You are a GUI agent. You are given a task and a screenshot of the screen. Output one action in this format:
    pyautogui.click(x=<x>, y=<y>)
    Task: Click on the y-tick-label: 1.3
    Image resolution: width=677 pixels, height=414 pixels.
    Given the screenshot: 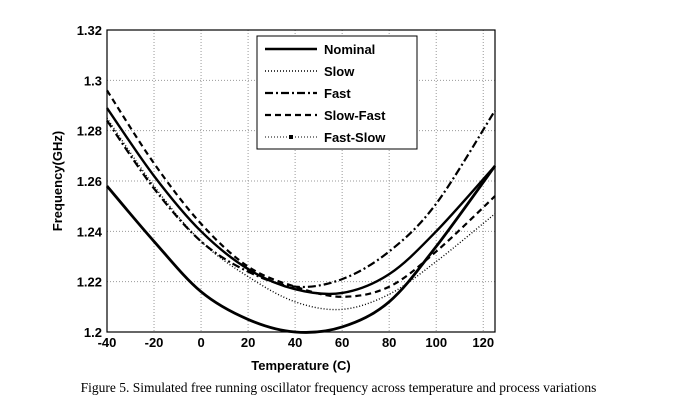 What is the action you would take?
    pyautogui.click(x=93, y=80)
    